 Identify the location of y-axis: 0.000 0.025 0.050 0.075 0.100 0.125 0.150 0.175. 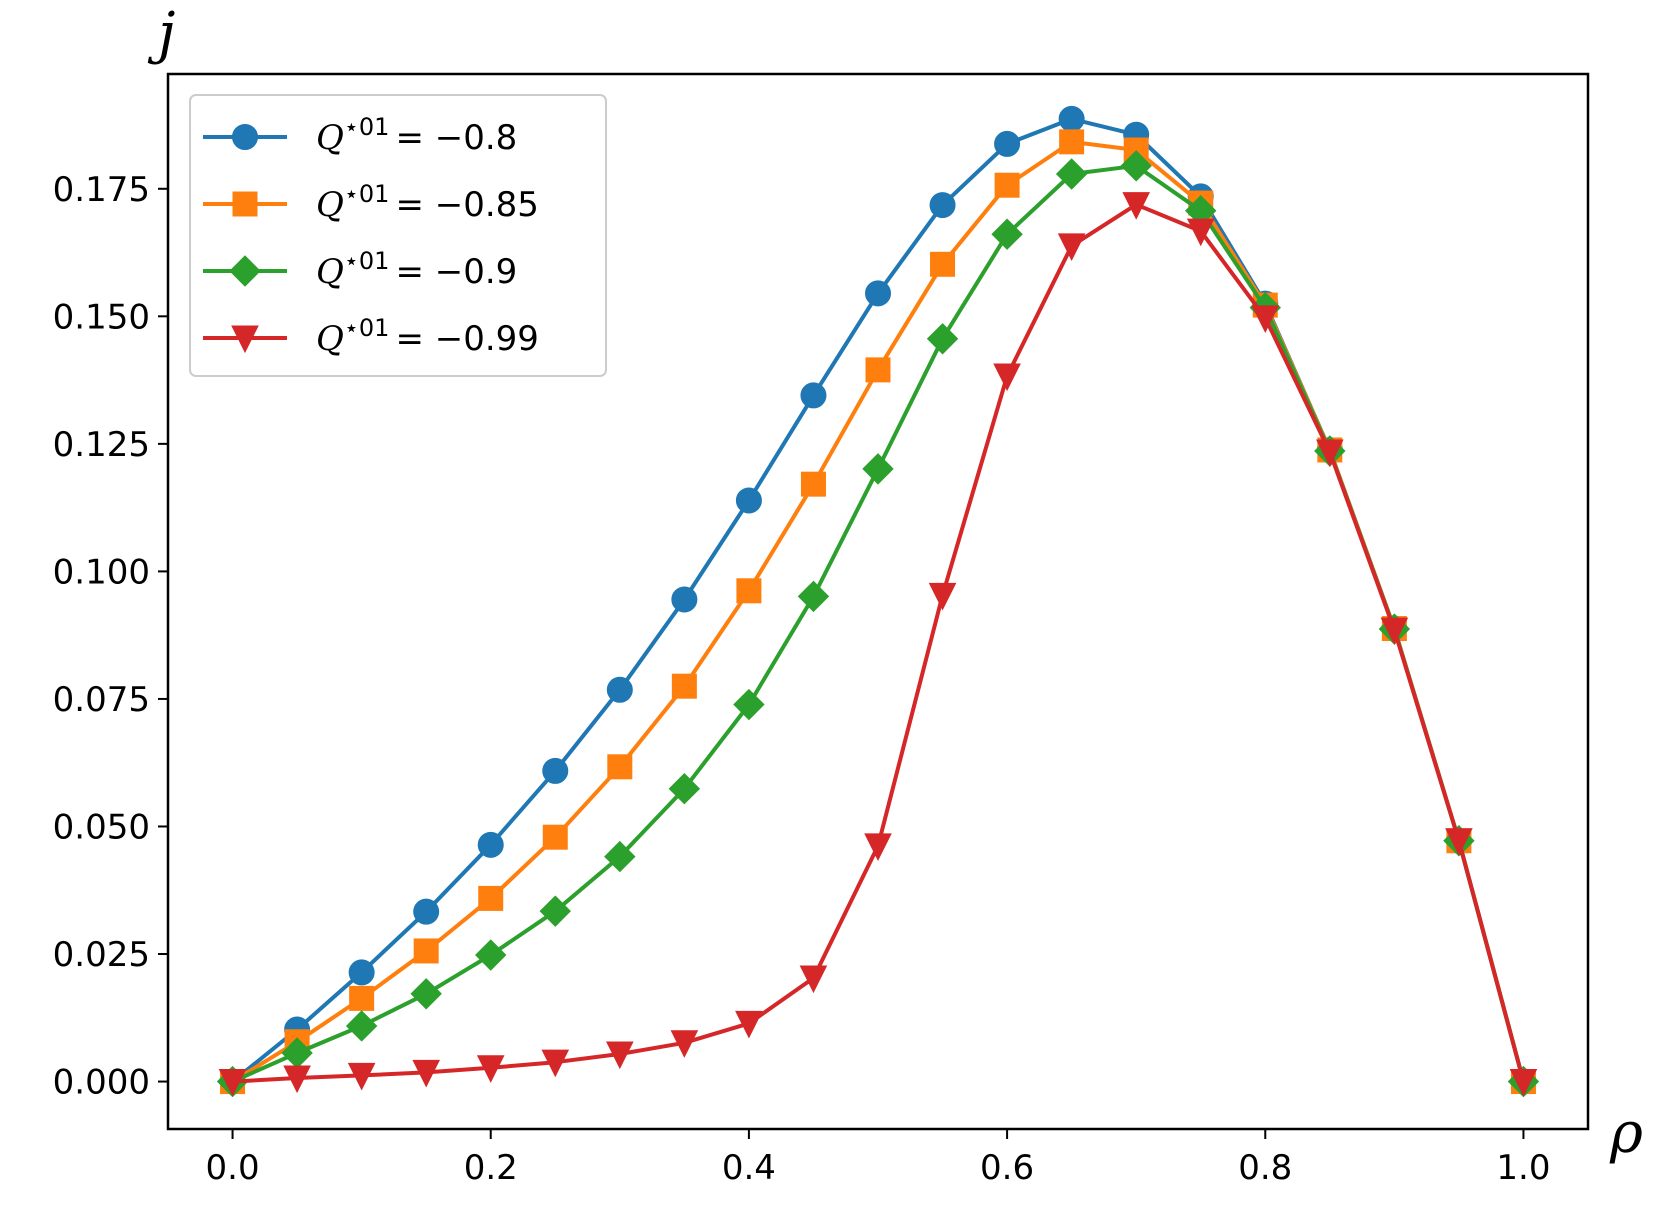
(110, 636).